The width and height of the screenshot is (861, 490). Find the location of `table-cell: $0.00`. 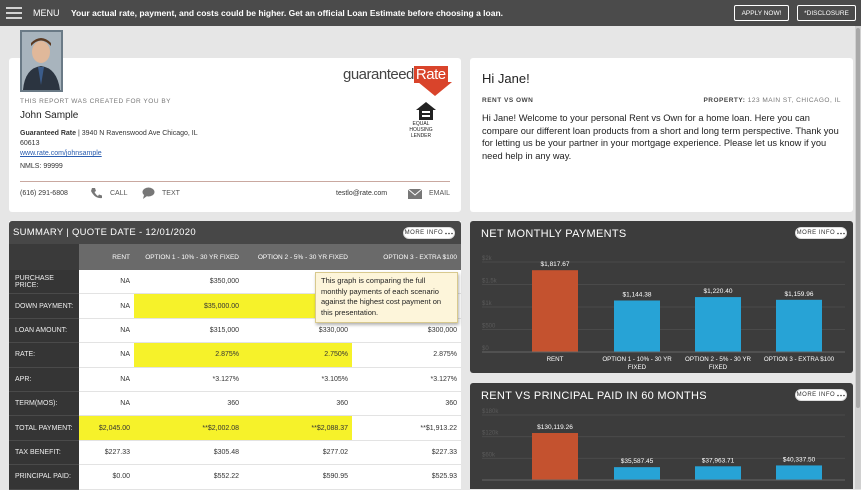

table-cell: $0.00 is located at coordinates (106, 477).